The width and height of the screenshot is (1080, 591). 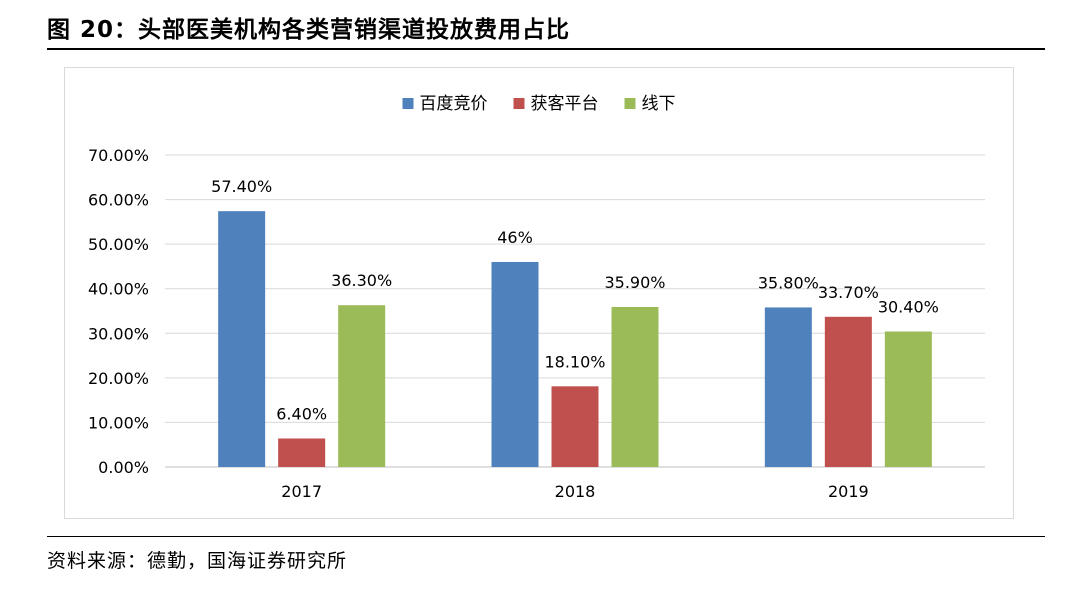 What do you see at coordinates (659, 104) in the screenshot?
I see `legend-label: 线下` at bounding box center [659, 104].